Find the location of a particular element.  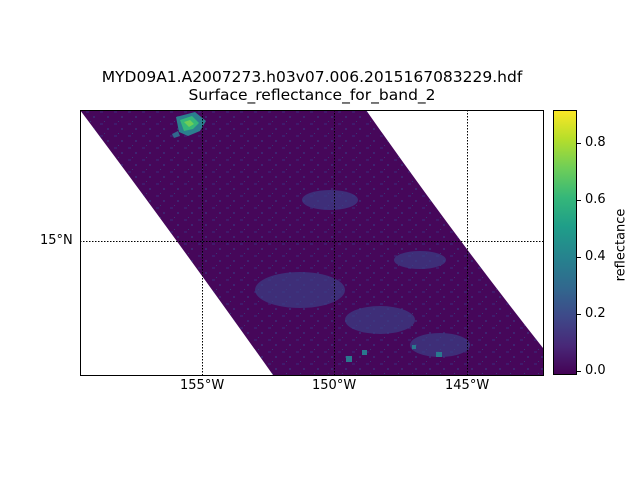

lat-label-15n: 15°N is located at coordinates (56, 240).